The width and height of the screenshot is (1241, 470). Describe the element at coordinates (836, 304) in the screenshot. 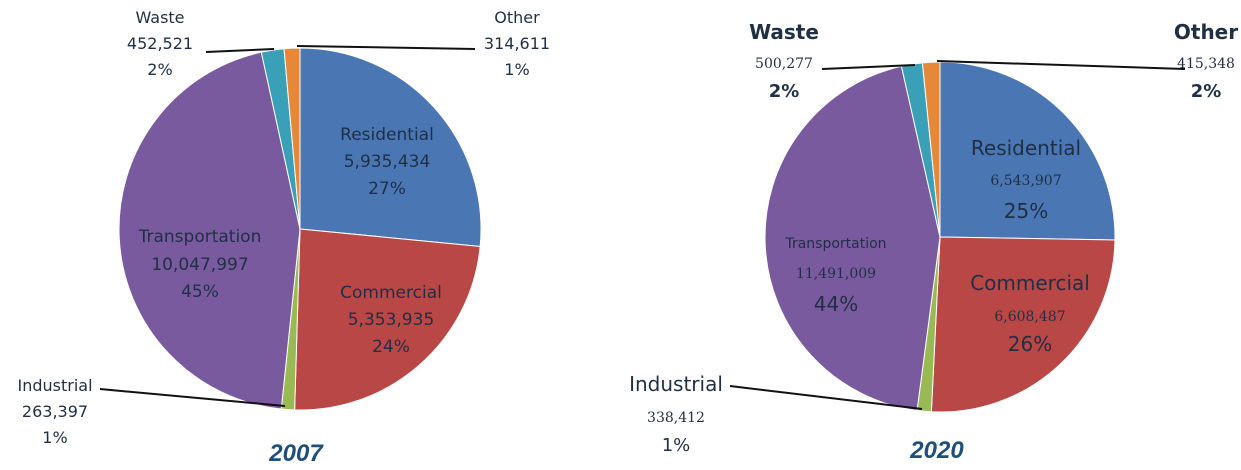

I see `slice-label-percent: 44%` at that location.